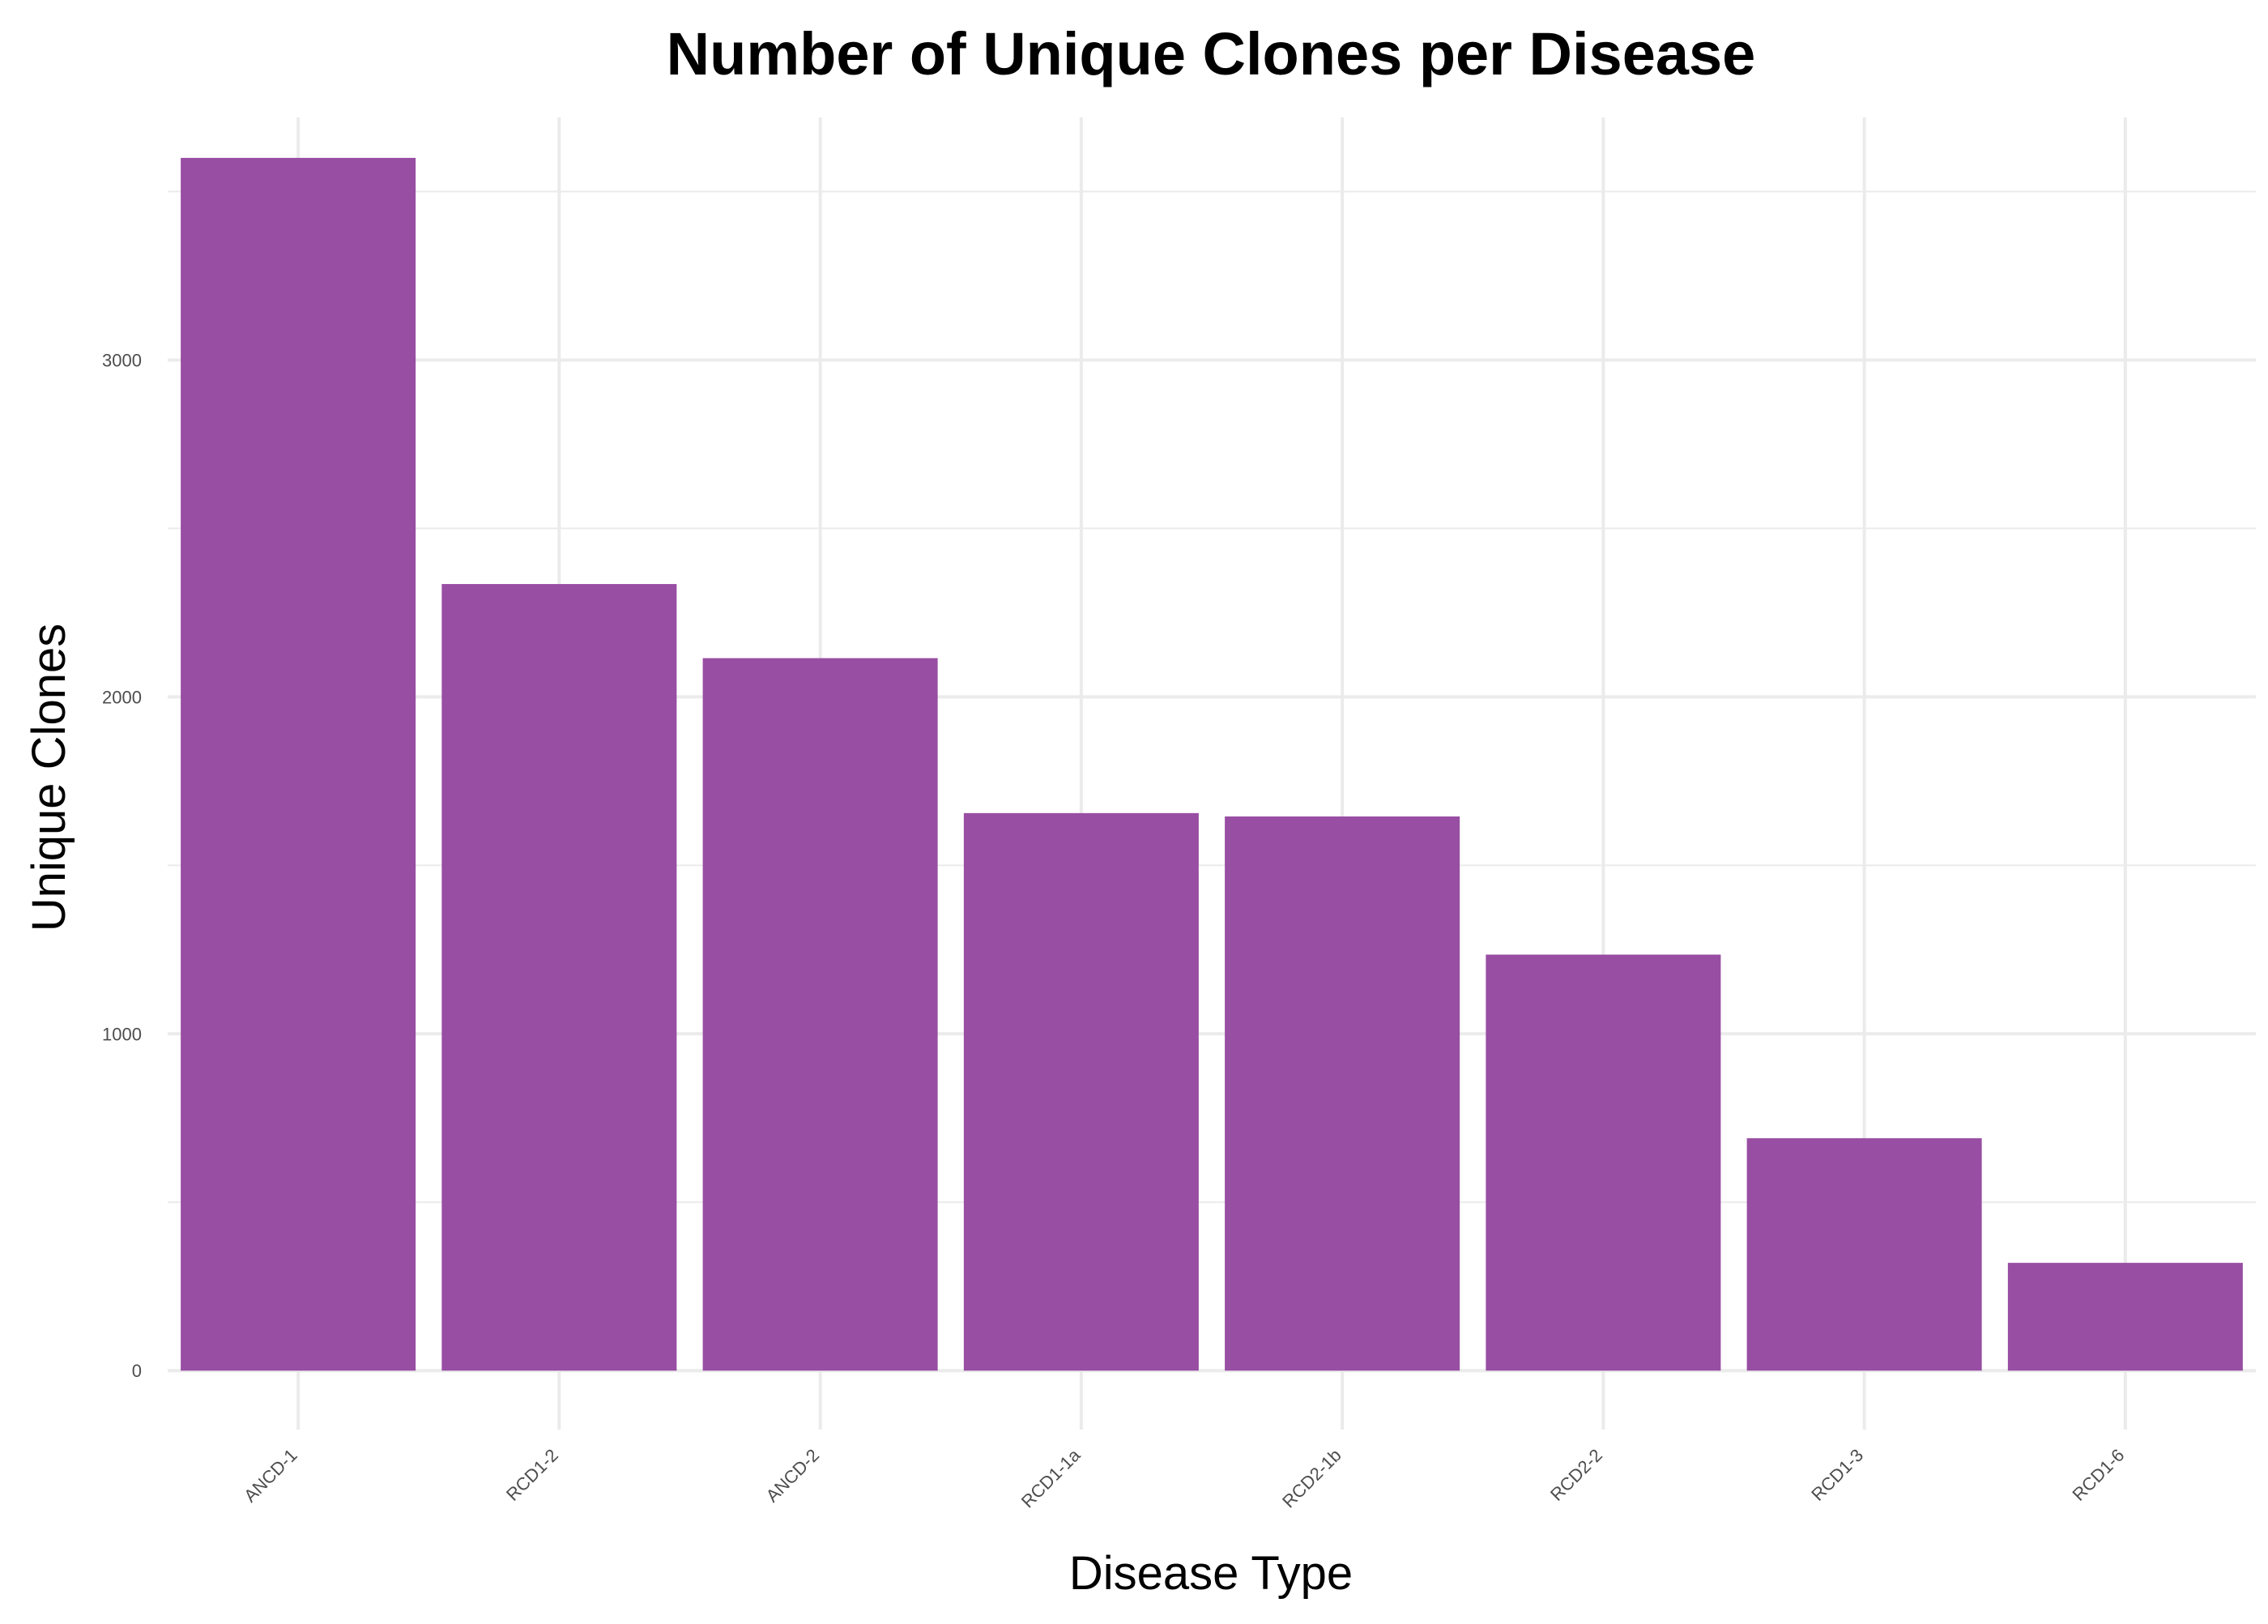  Describe the element at coordinates (532, 1475) in the screenshot. I see `x-tick-label: RCD1-2` at that location.